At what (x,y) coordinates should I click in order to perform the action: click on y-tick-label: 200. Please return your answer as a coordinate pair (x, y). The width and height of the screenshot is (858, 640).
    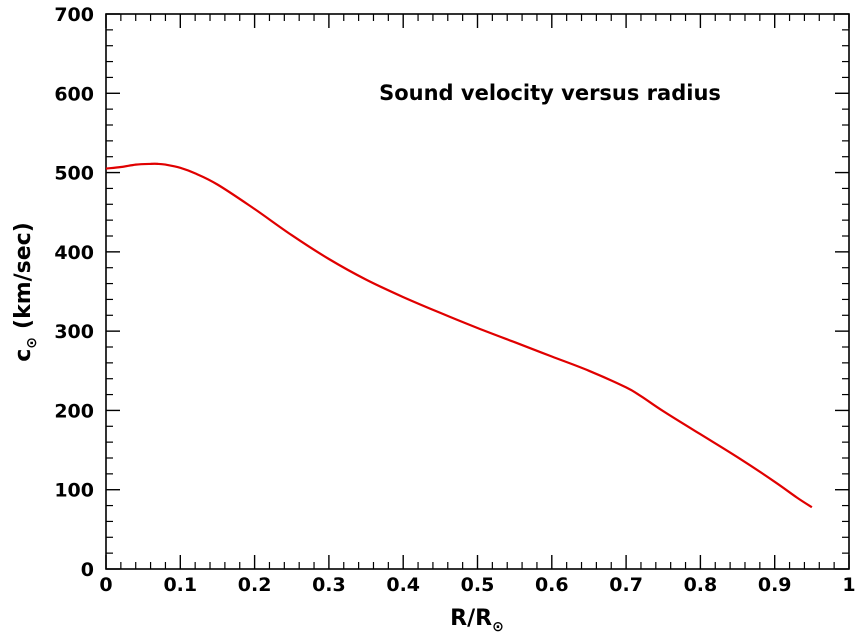
    Looking at the image, I should click on (74, 411).